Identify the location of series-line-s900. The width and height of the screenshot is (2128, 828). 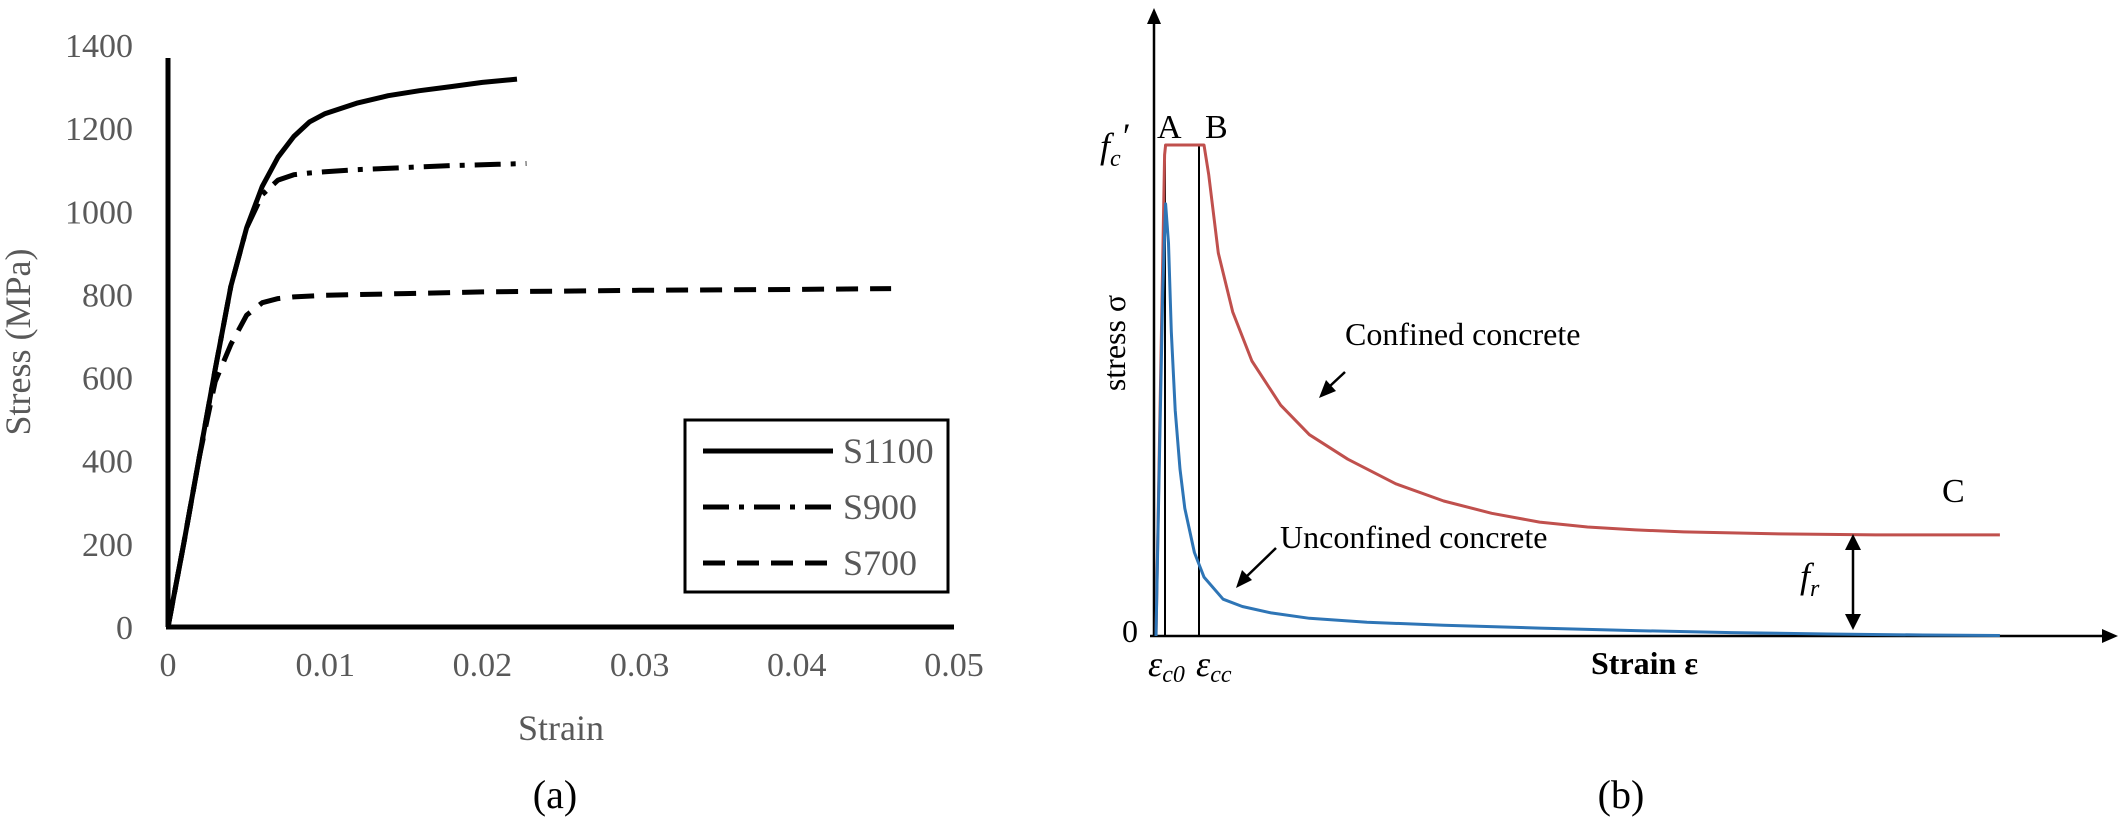
(346, 394).